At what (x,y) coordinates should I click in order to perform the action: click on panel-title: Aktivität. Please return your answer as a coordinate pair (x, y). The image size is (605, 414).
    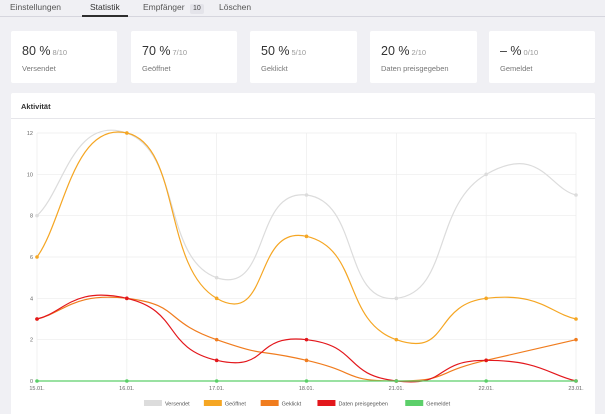
    Looking at the image, I should click on (36, 106).